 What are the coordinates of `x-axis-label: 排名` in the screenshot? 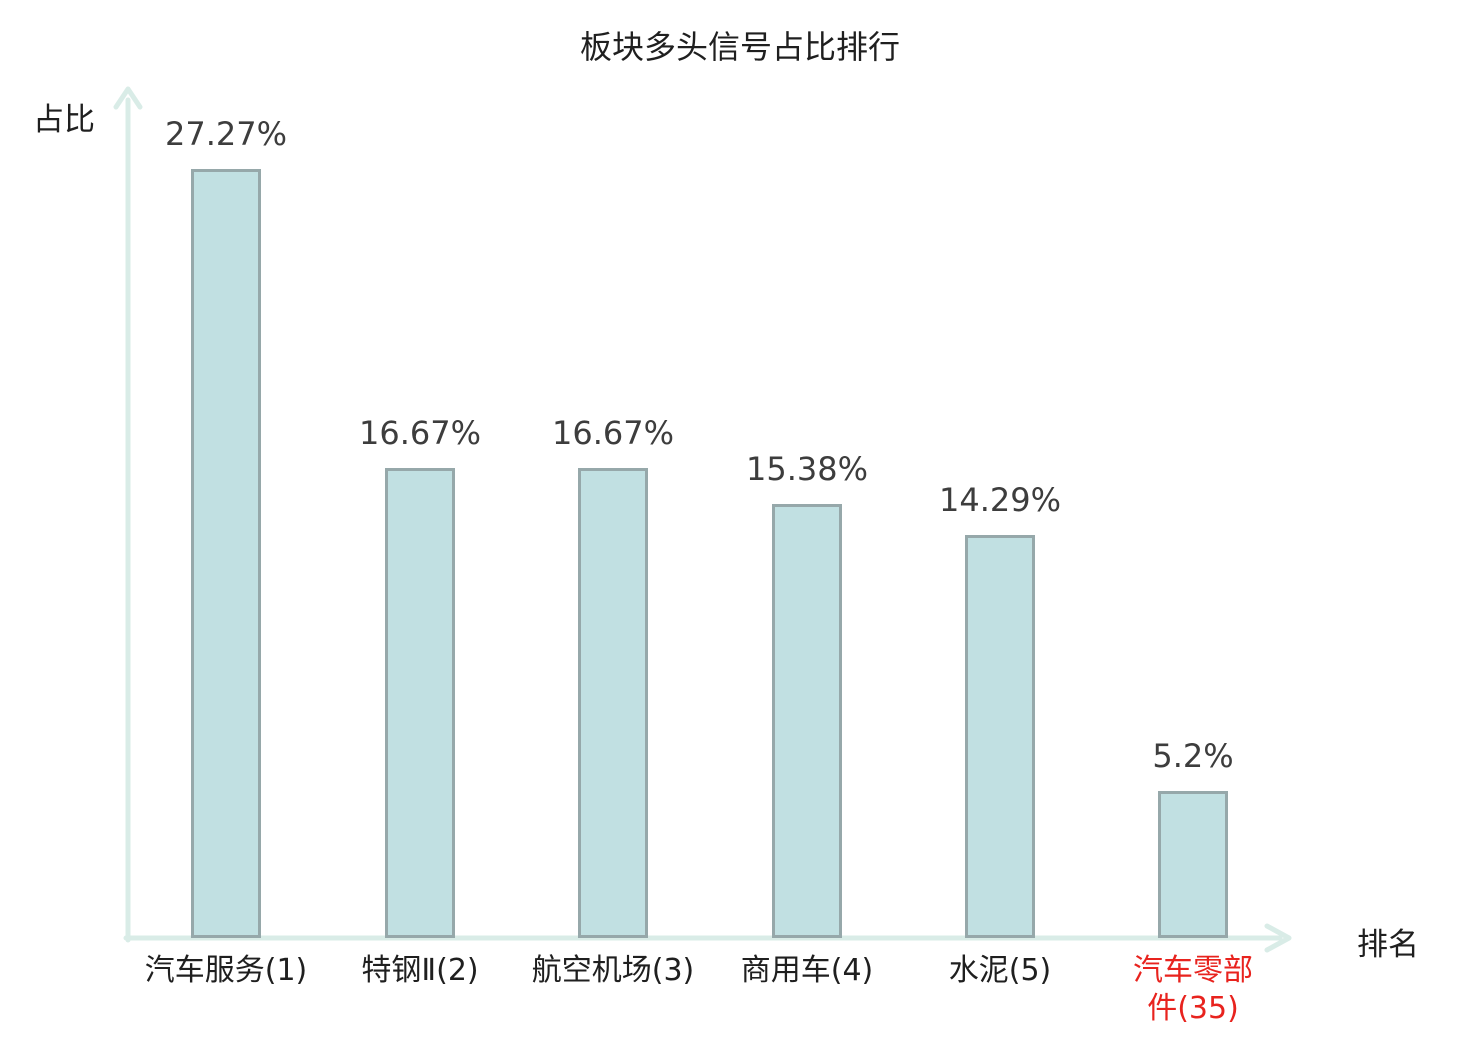 It's located at (1388, 945).